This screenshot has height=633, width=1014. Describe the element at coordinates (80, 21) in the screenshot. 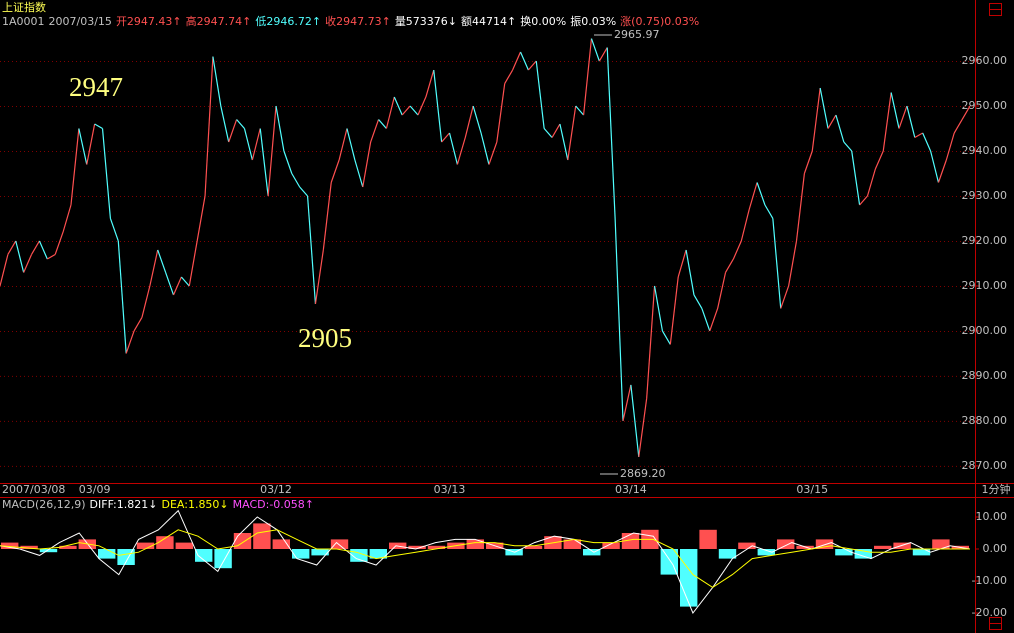

I see `info-item: 2007/03/15` at that location.